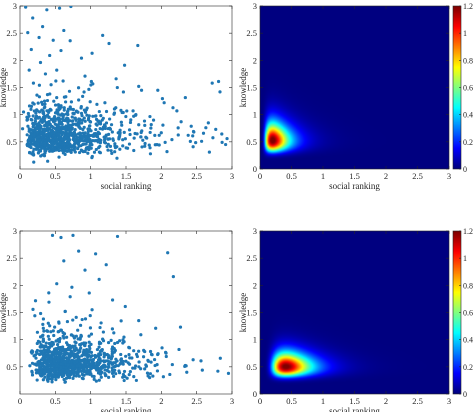  Describe the element at coordinates (449, 401) in the screenshot. I see `x-tick-label: 3` at that location.